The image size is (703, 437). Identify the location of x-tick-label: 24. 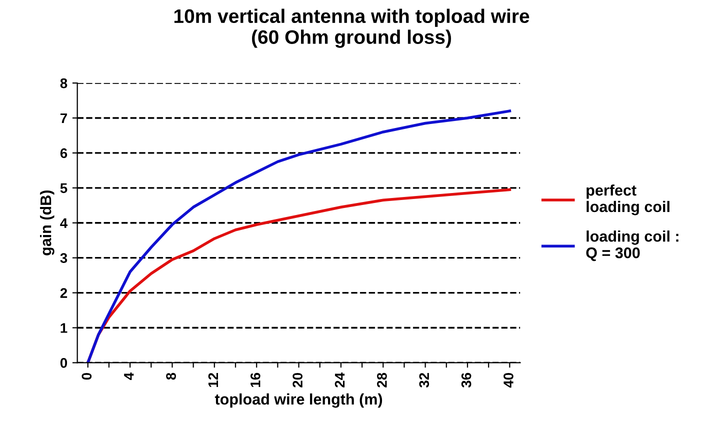
(339, 380).